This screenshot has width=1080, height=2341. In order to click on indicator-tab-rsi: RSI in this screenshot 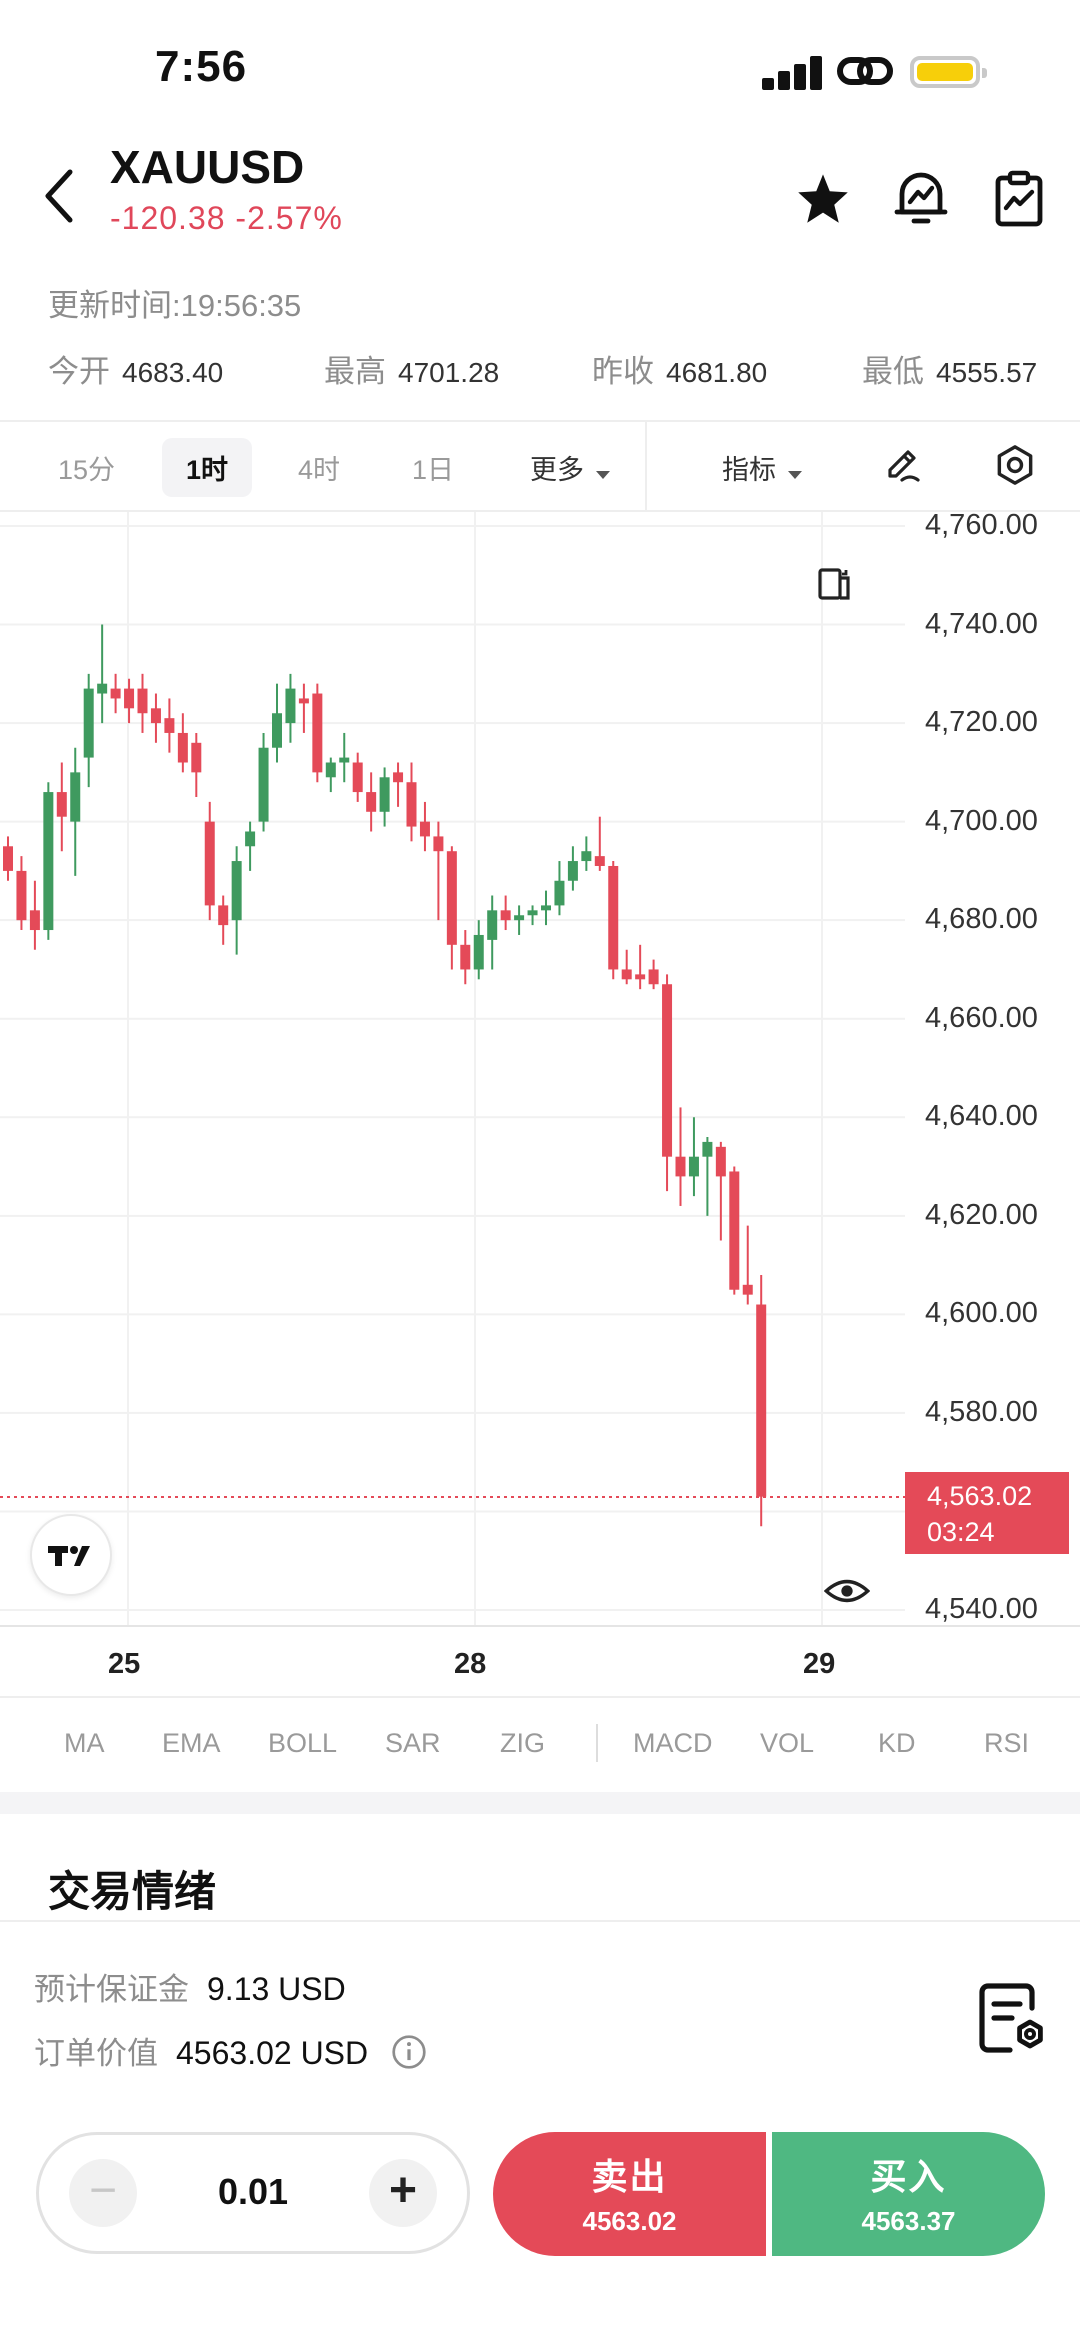, I will do `click(1007, 1743)`.